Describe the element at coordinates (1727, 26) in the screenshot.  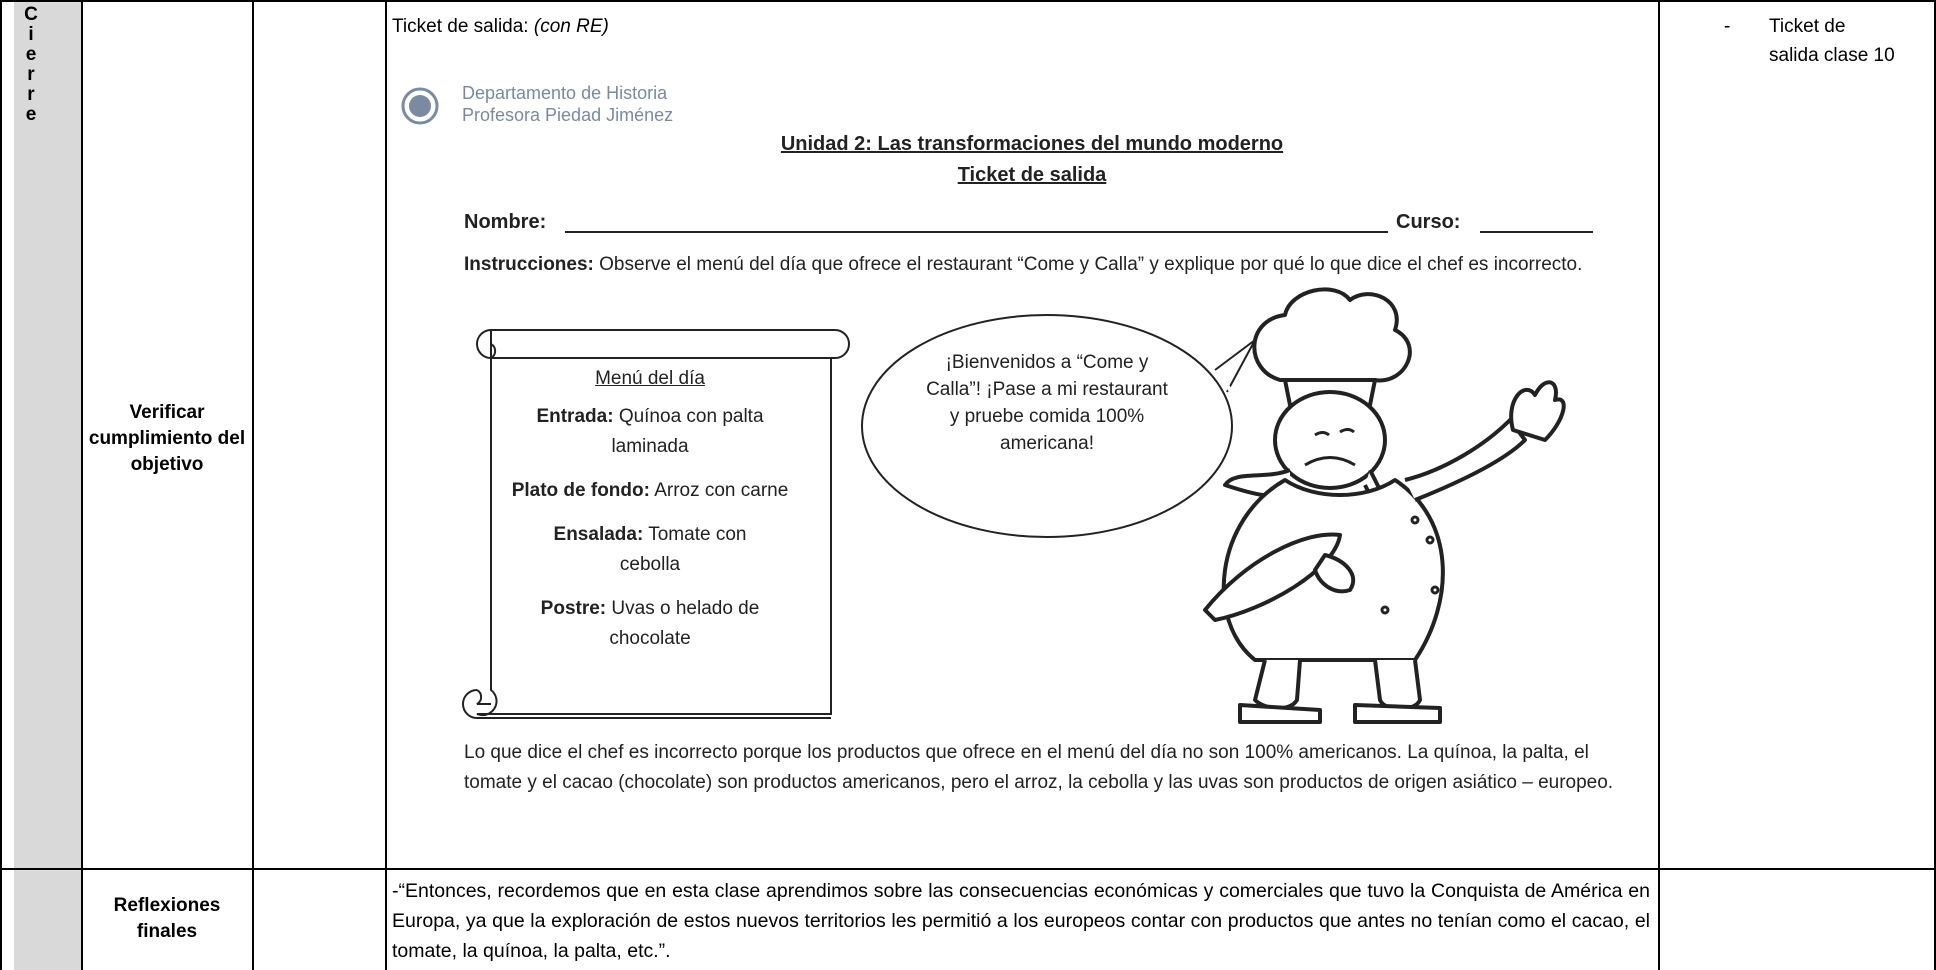
I see `resource-dash: -` at that location.